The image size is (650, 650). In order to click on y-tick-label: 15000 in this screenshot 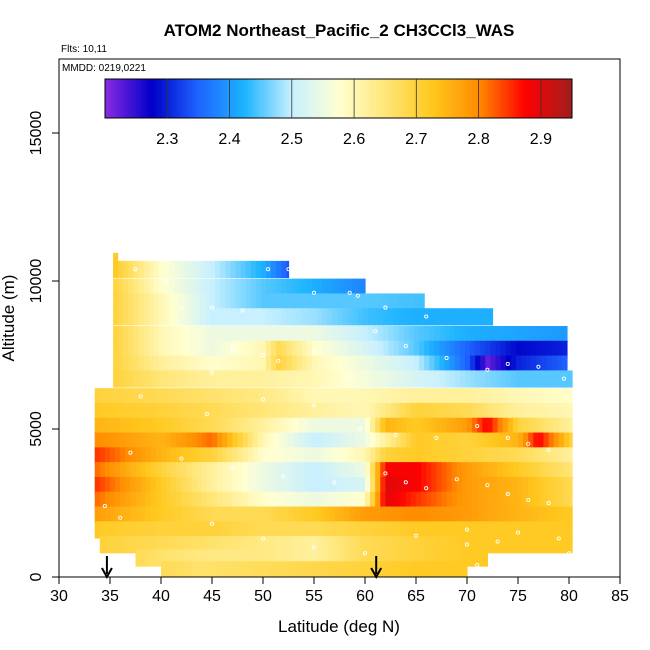, I will do `click(36, 133)`.